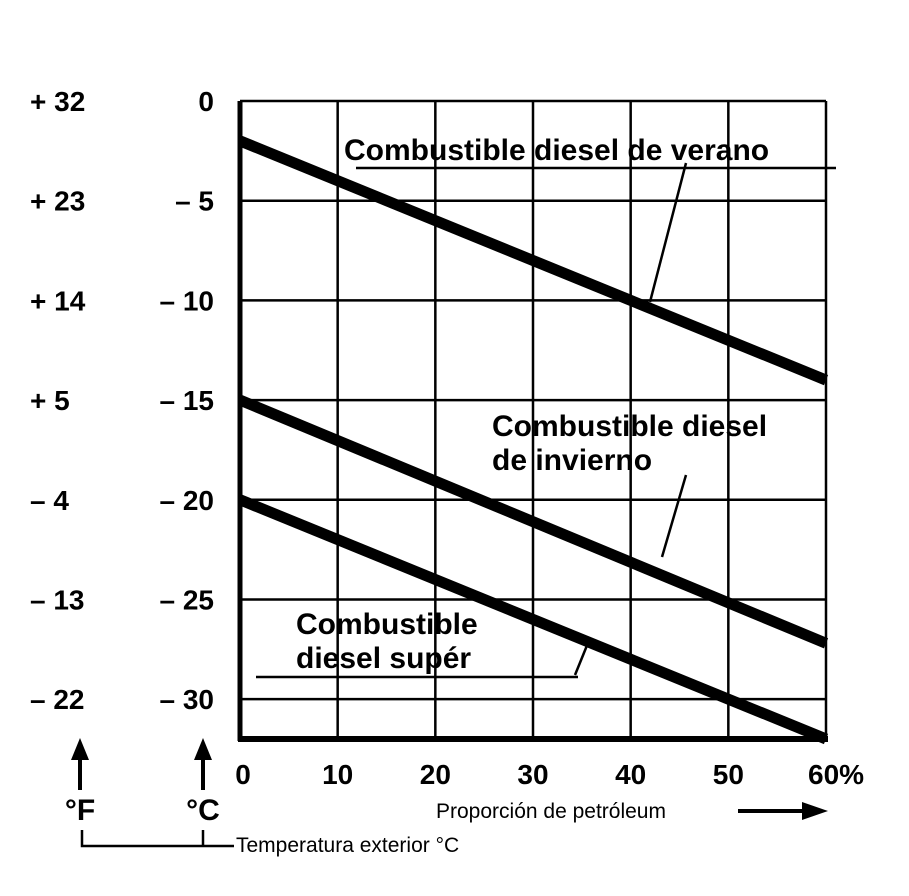 The height and width of the screenshot is (896, 909). What do you see at coordinates (383, 658) in the screenshot?
I see `series-label-3: diesel supér` at bounding box center [383, 658].